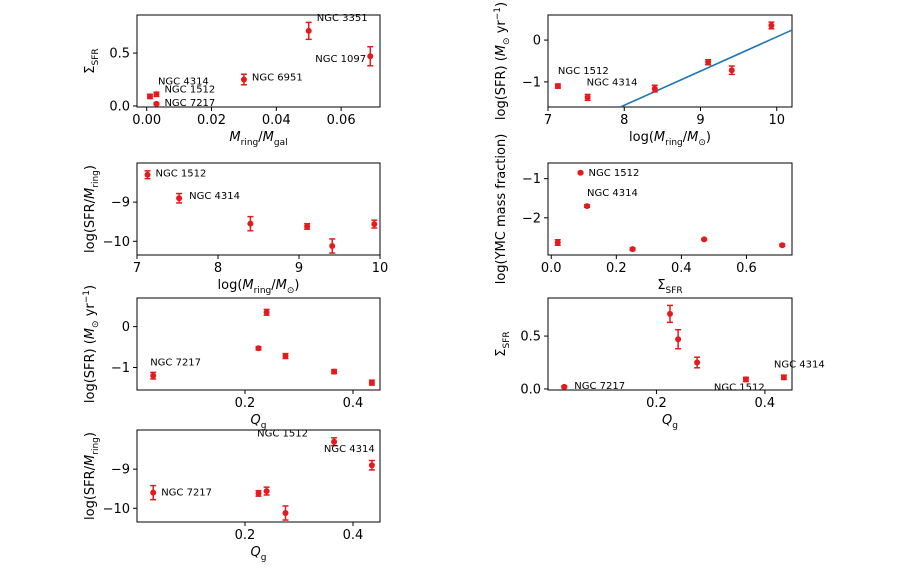 This screenshot has width=913, height=572. I want to click on x-tick-label: 0.6, so click(746, 268).